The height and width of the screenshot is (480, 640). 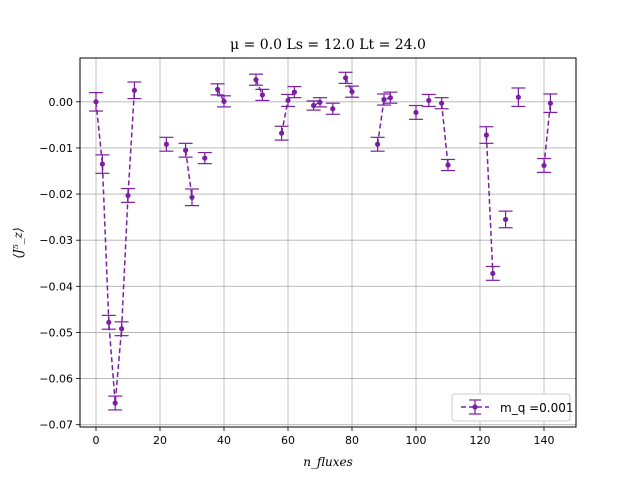 What do you see at coordinates (480, 440) in the screenshot?
I see `x-tick-label: 120` at bounding box center [480, 440].